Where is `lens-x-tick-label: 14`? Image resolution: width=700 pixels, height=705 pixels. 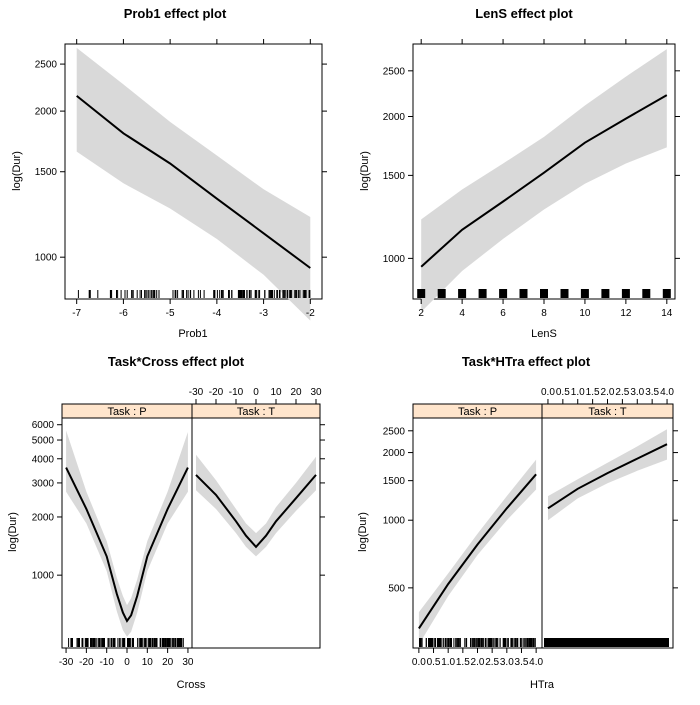
lens-x-tick-label: 14 is located at coordinates (667, 313).